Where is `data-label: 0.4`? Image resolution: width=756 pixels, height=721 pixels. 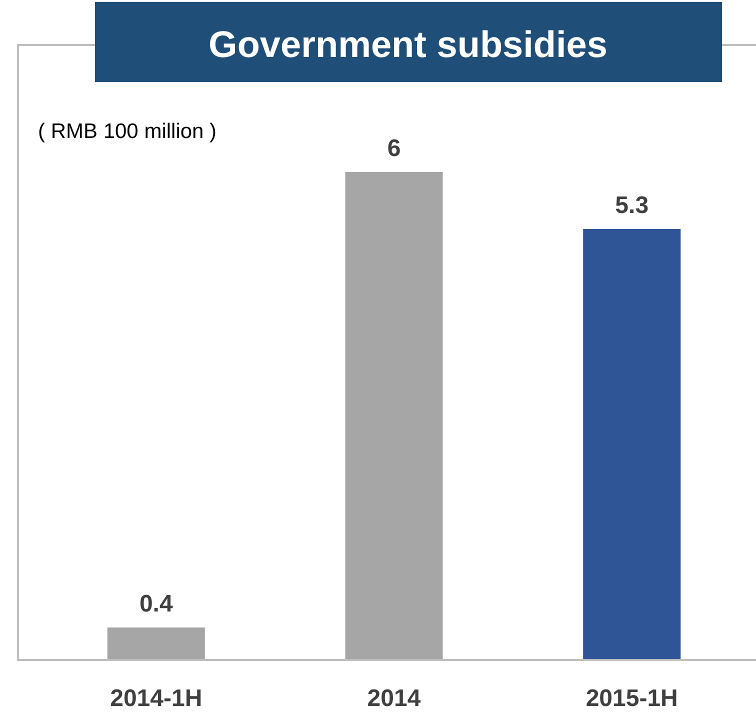
data-label: 0.4 is located at coordinates (156, 604).